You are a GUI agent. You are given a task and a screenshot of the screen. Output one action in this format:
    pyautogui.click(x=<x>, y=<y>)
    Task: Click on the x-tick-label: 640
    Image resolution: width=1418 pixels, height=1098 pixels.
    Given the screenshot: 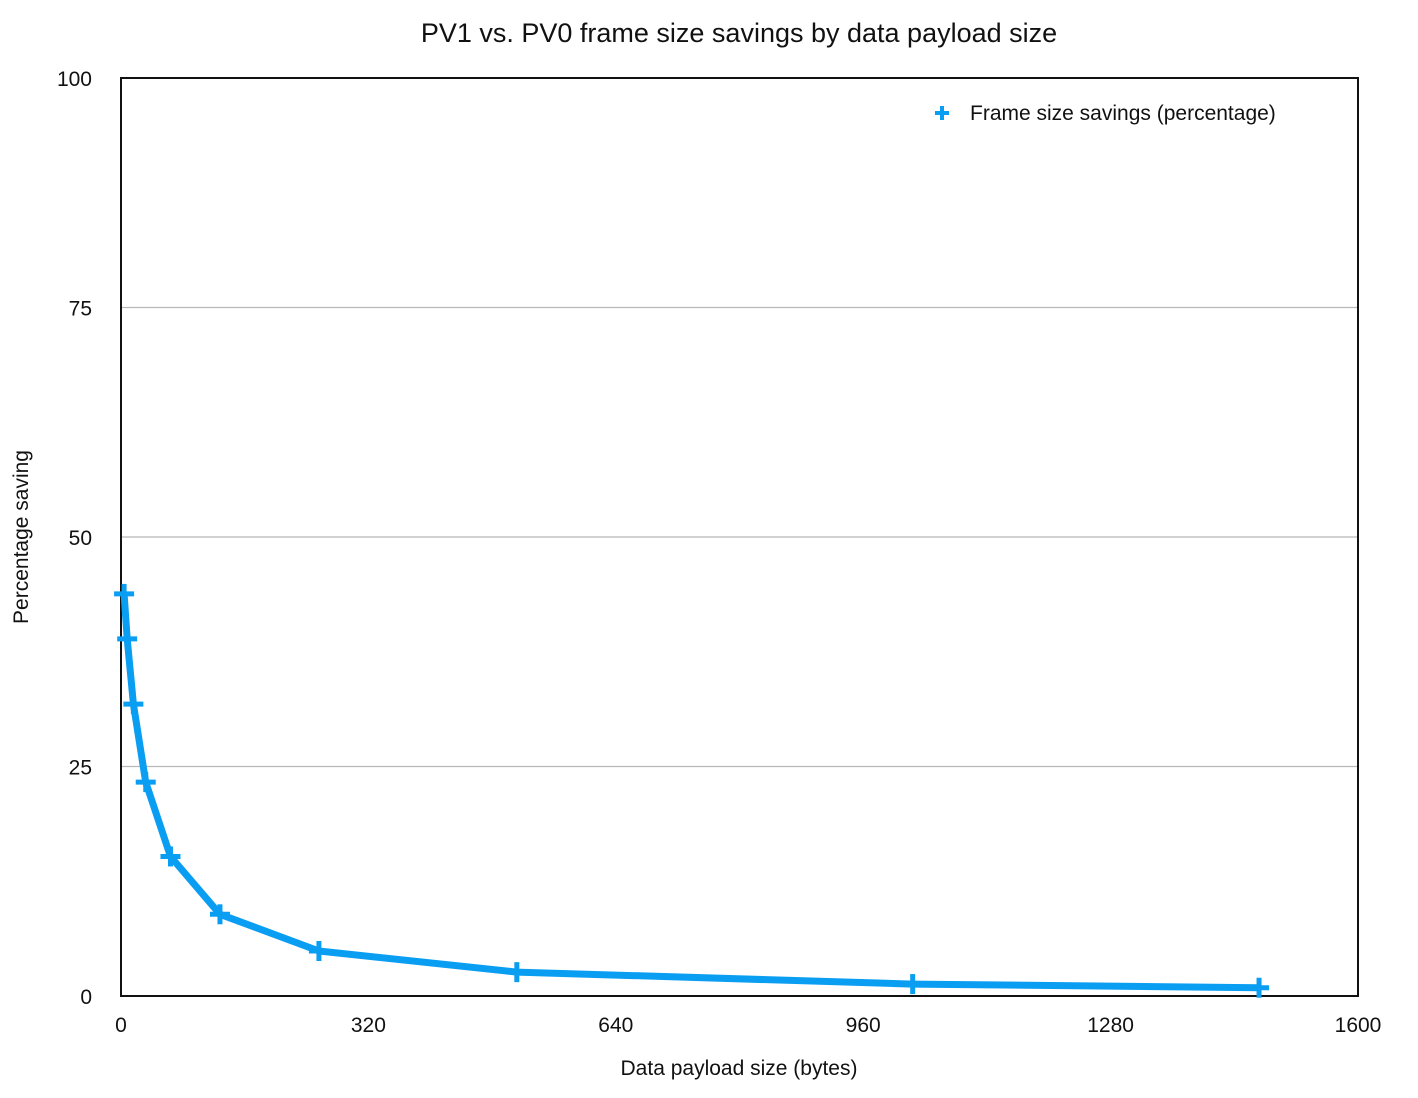 What is the action you would take?
    pyautogui.click(x=615, y=1025)
    